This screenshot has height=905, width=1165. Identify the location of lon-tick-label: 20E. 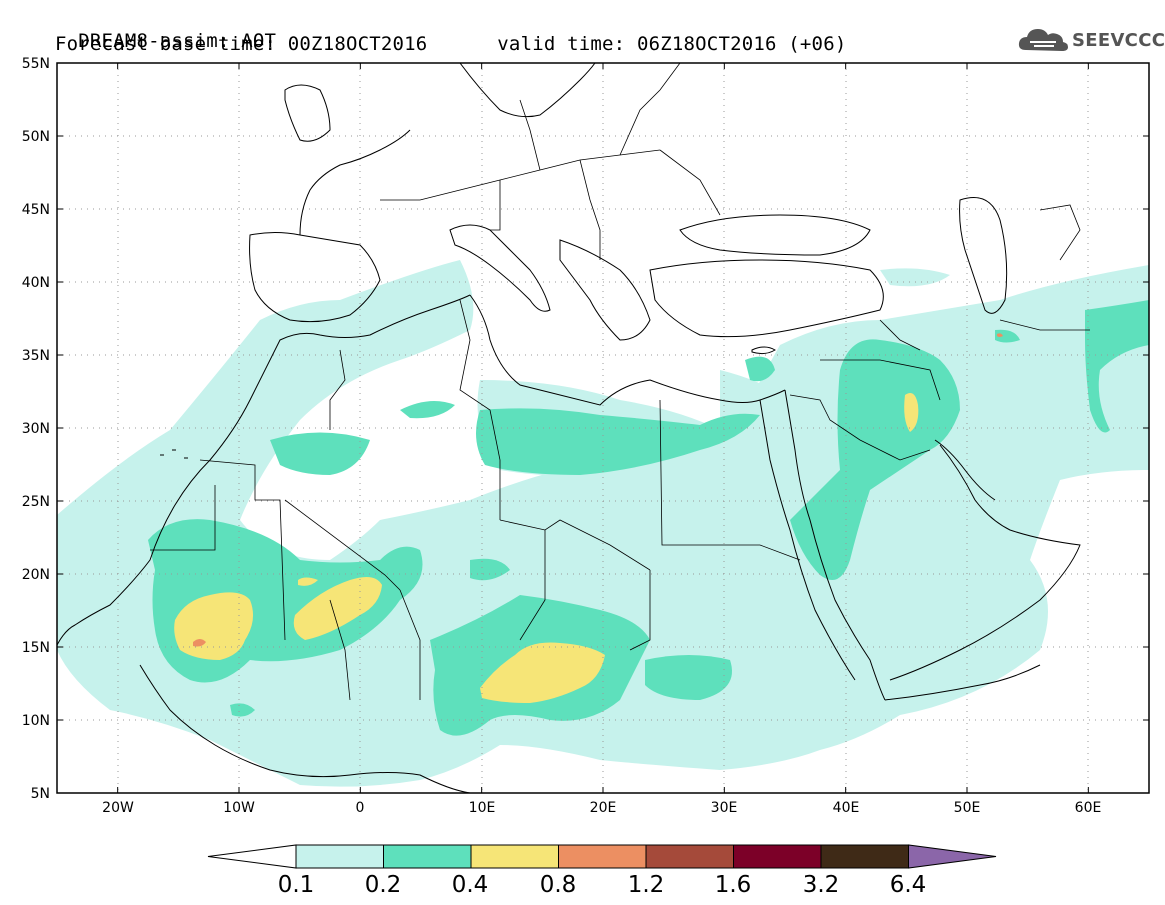
(603, 808).